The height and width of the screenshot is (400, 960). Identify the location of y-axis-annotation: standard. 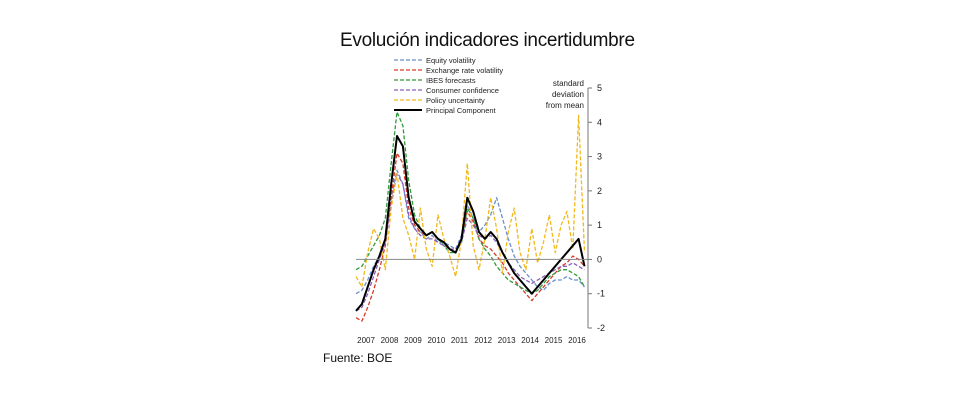
(568, 83).